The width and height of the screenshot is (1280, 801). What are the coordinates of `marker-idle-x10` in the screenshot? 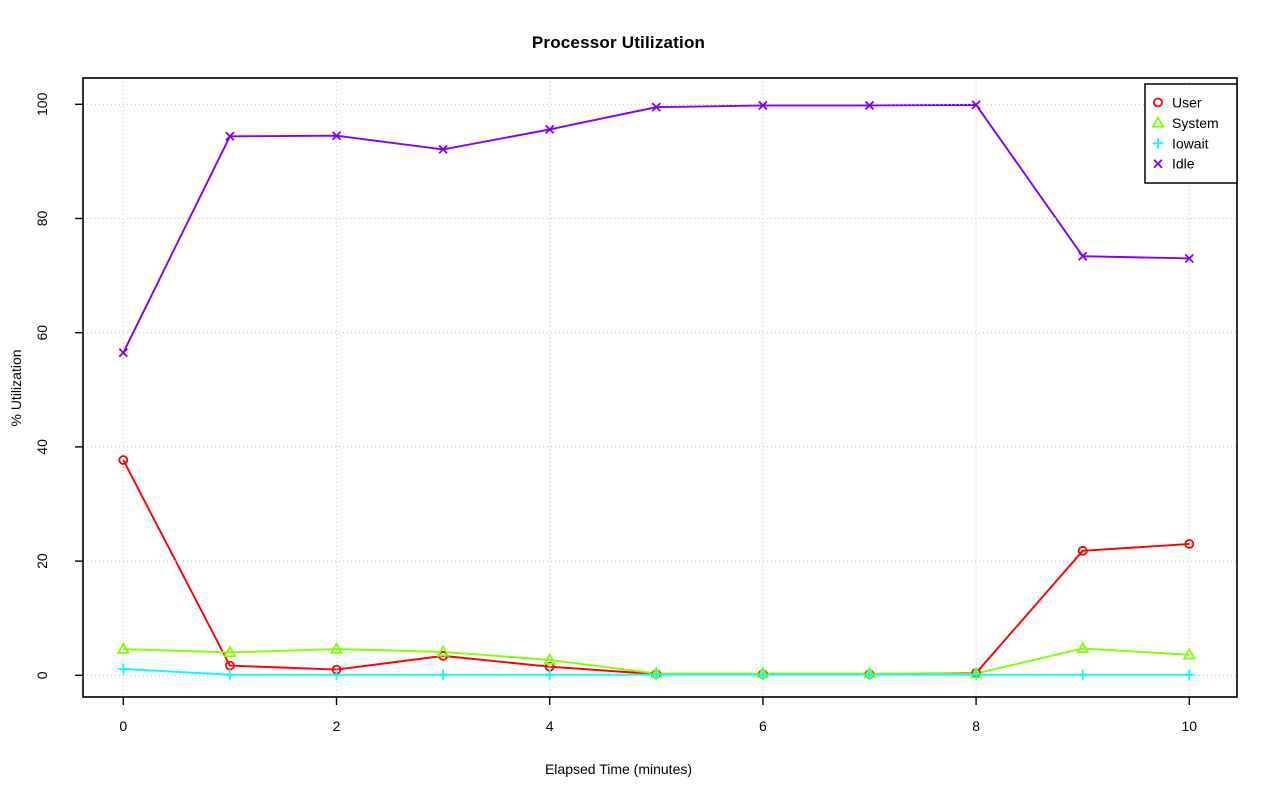 It's located at (1189, 258).